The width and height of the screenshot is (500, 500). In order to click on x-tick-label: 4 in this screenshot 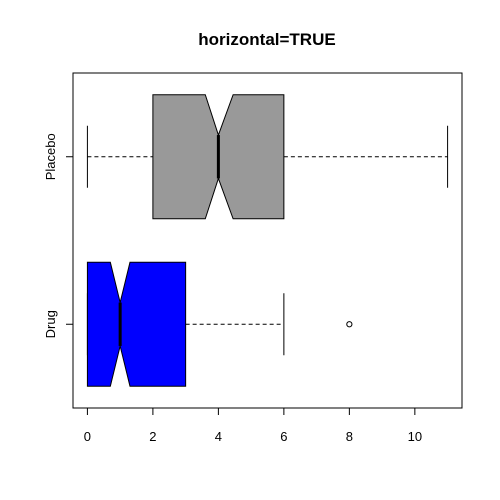, I will do `click(218, 436)`.